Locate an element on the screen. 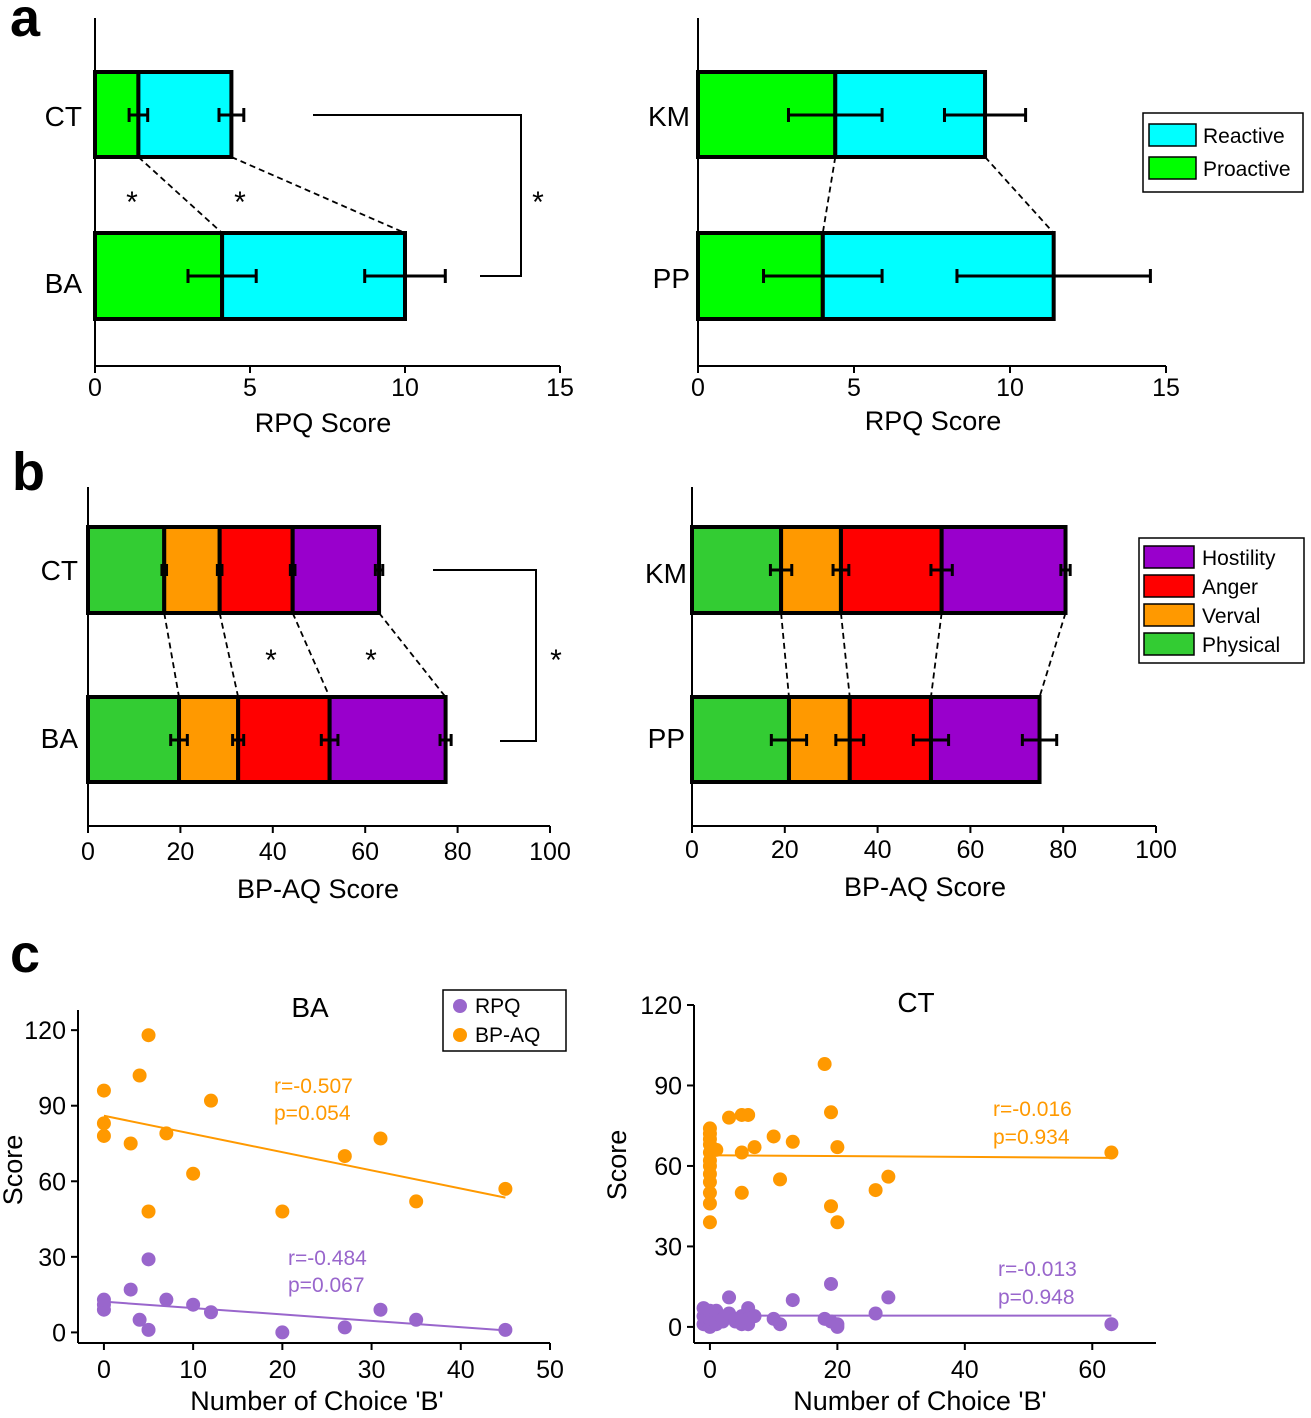 This screenshot has width=1311, height=1418. error-bar-ct-proactive is located at coordinates (138, 115).